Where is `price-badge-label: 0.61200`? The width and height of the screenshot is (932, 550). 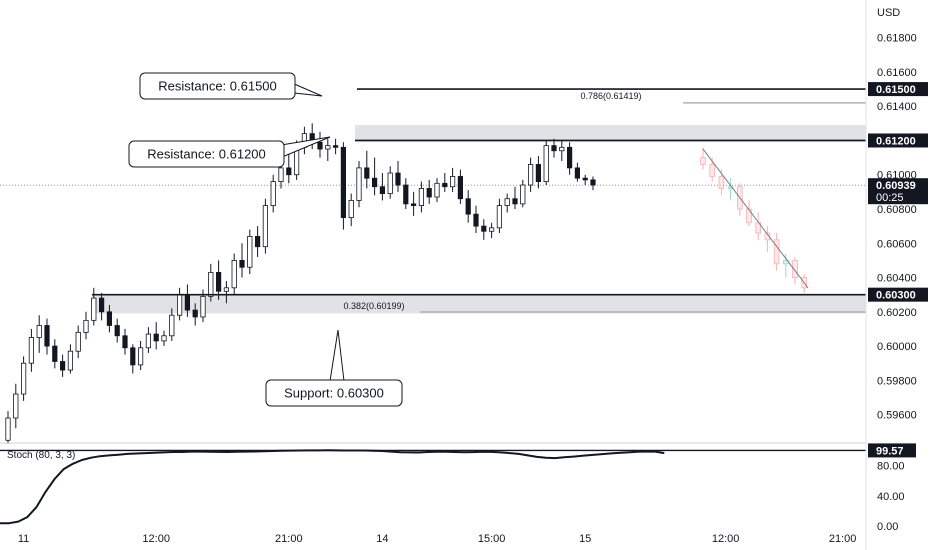
price-badge-label: 0.61200 is located at coordinates (896, 141).